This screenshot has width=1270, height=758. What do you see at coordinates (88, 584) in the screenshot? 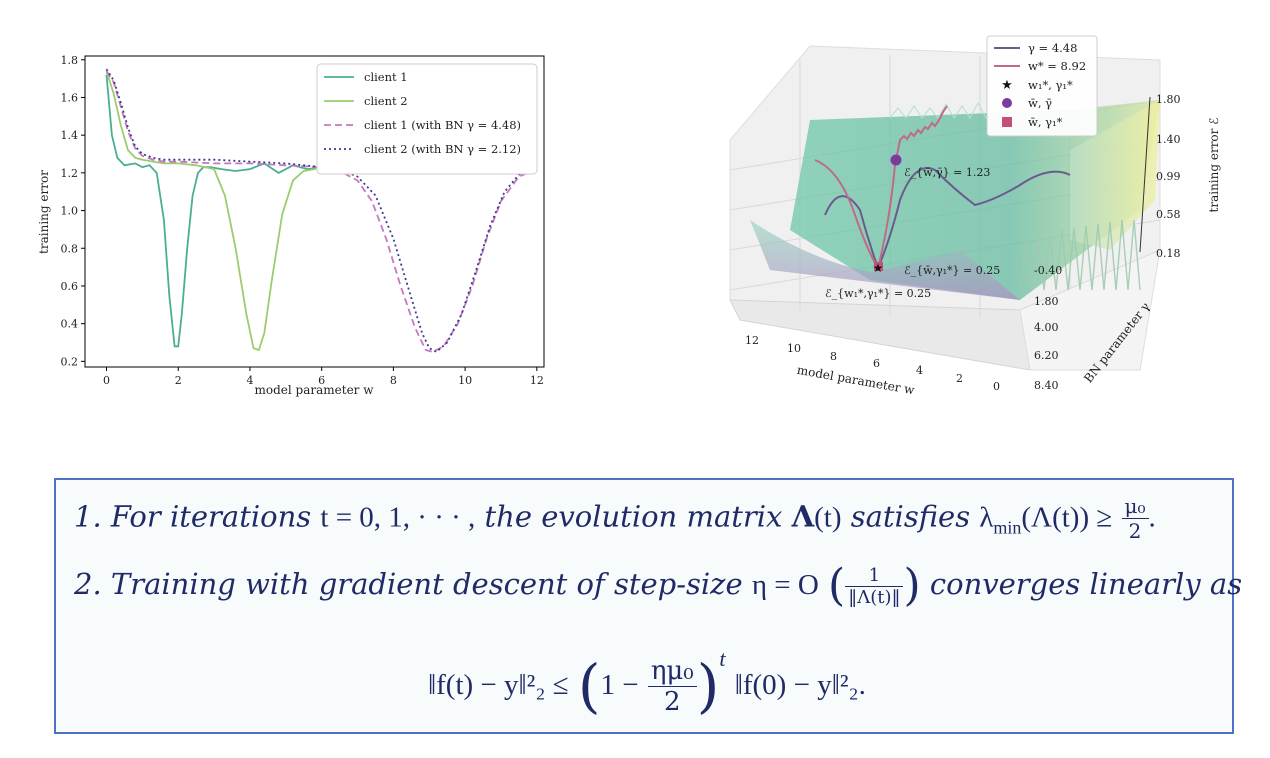
I see `item-number: 2.` at bounding box center [88, 584].